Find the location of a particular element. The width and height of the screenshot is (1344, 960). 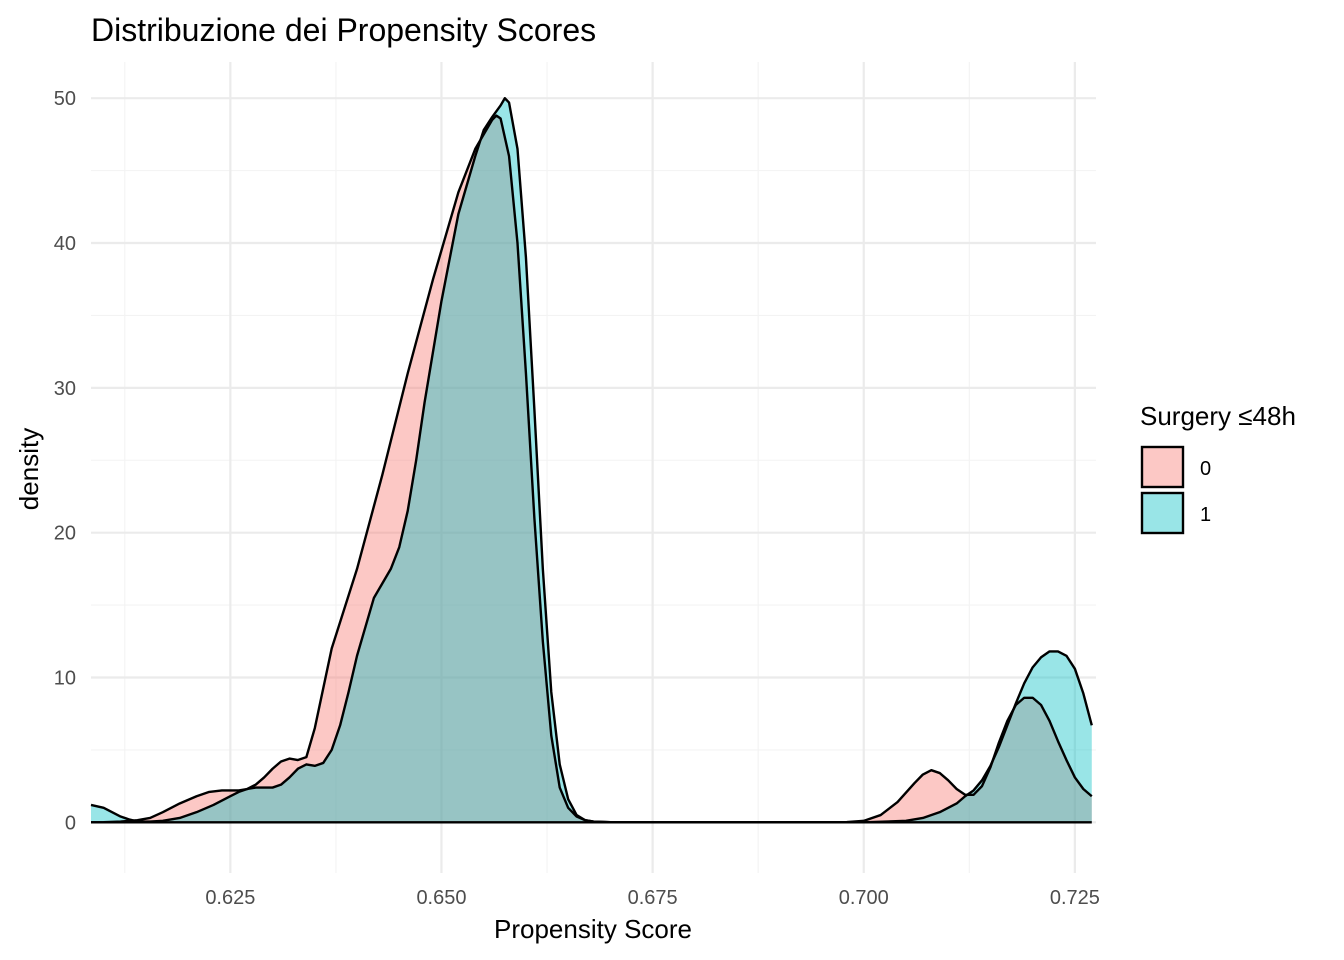

x-tick-label: 0.725 is located at coordinates (1075, 898).